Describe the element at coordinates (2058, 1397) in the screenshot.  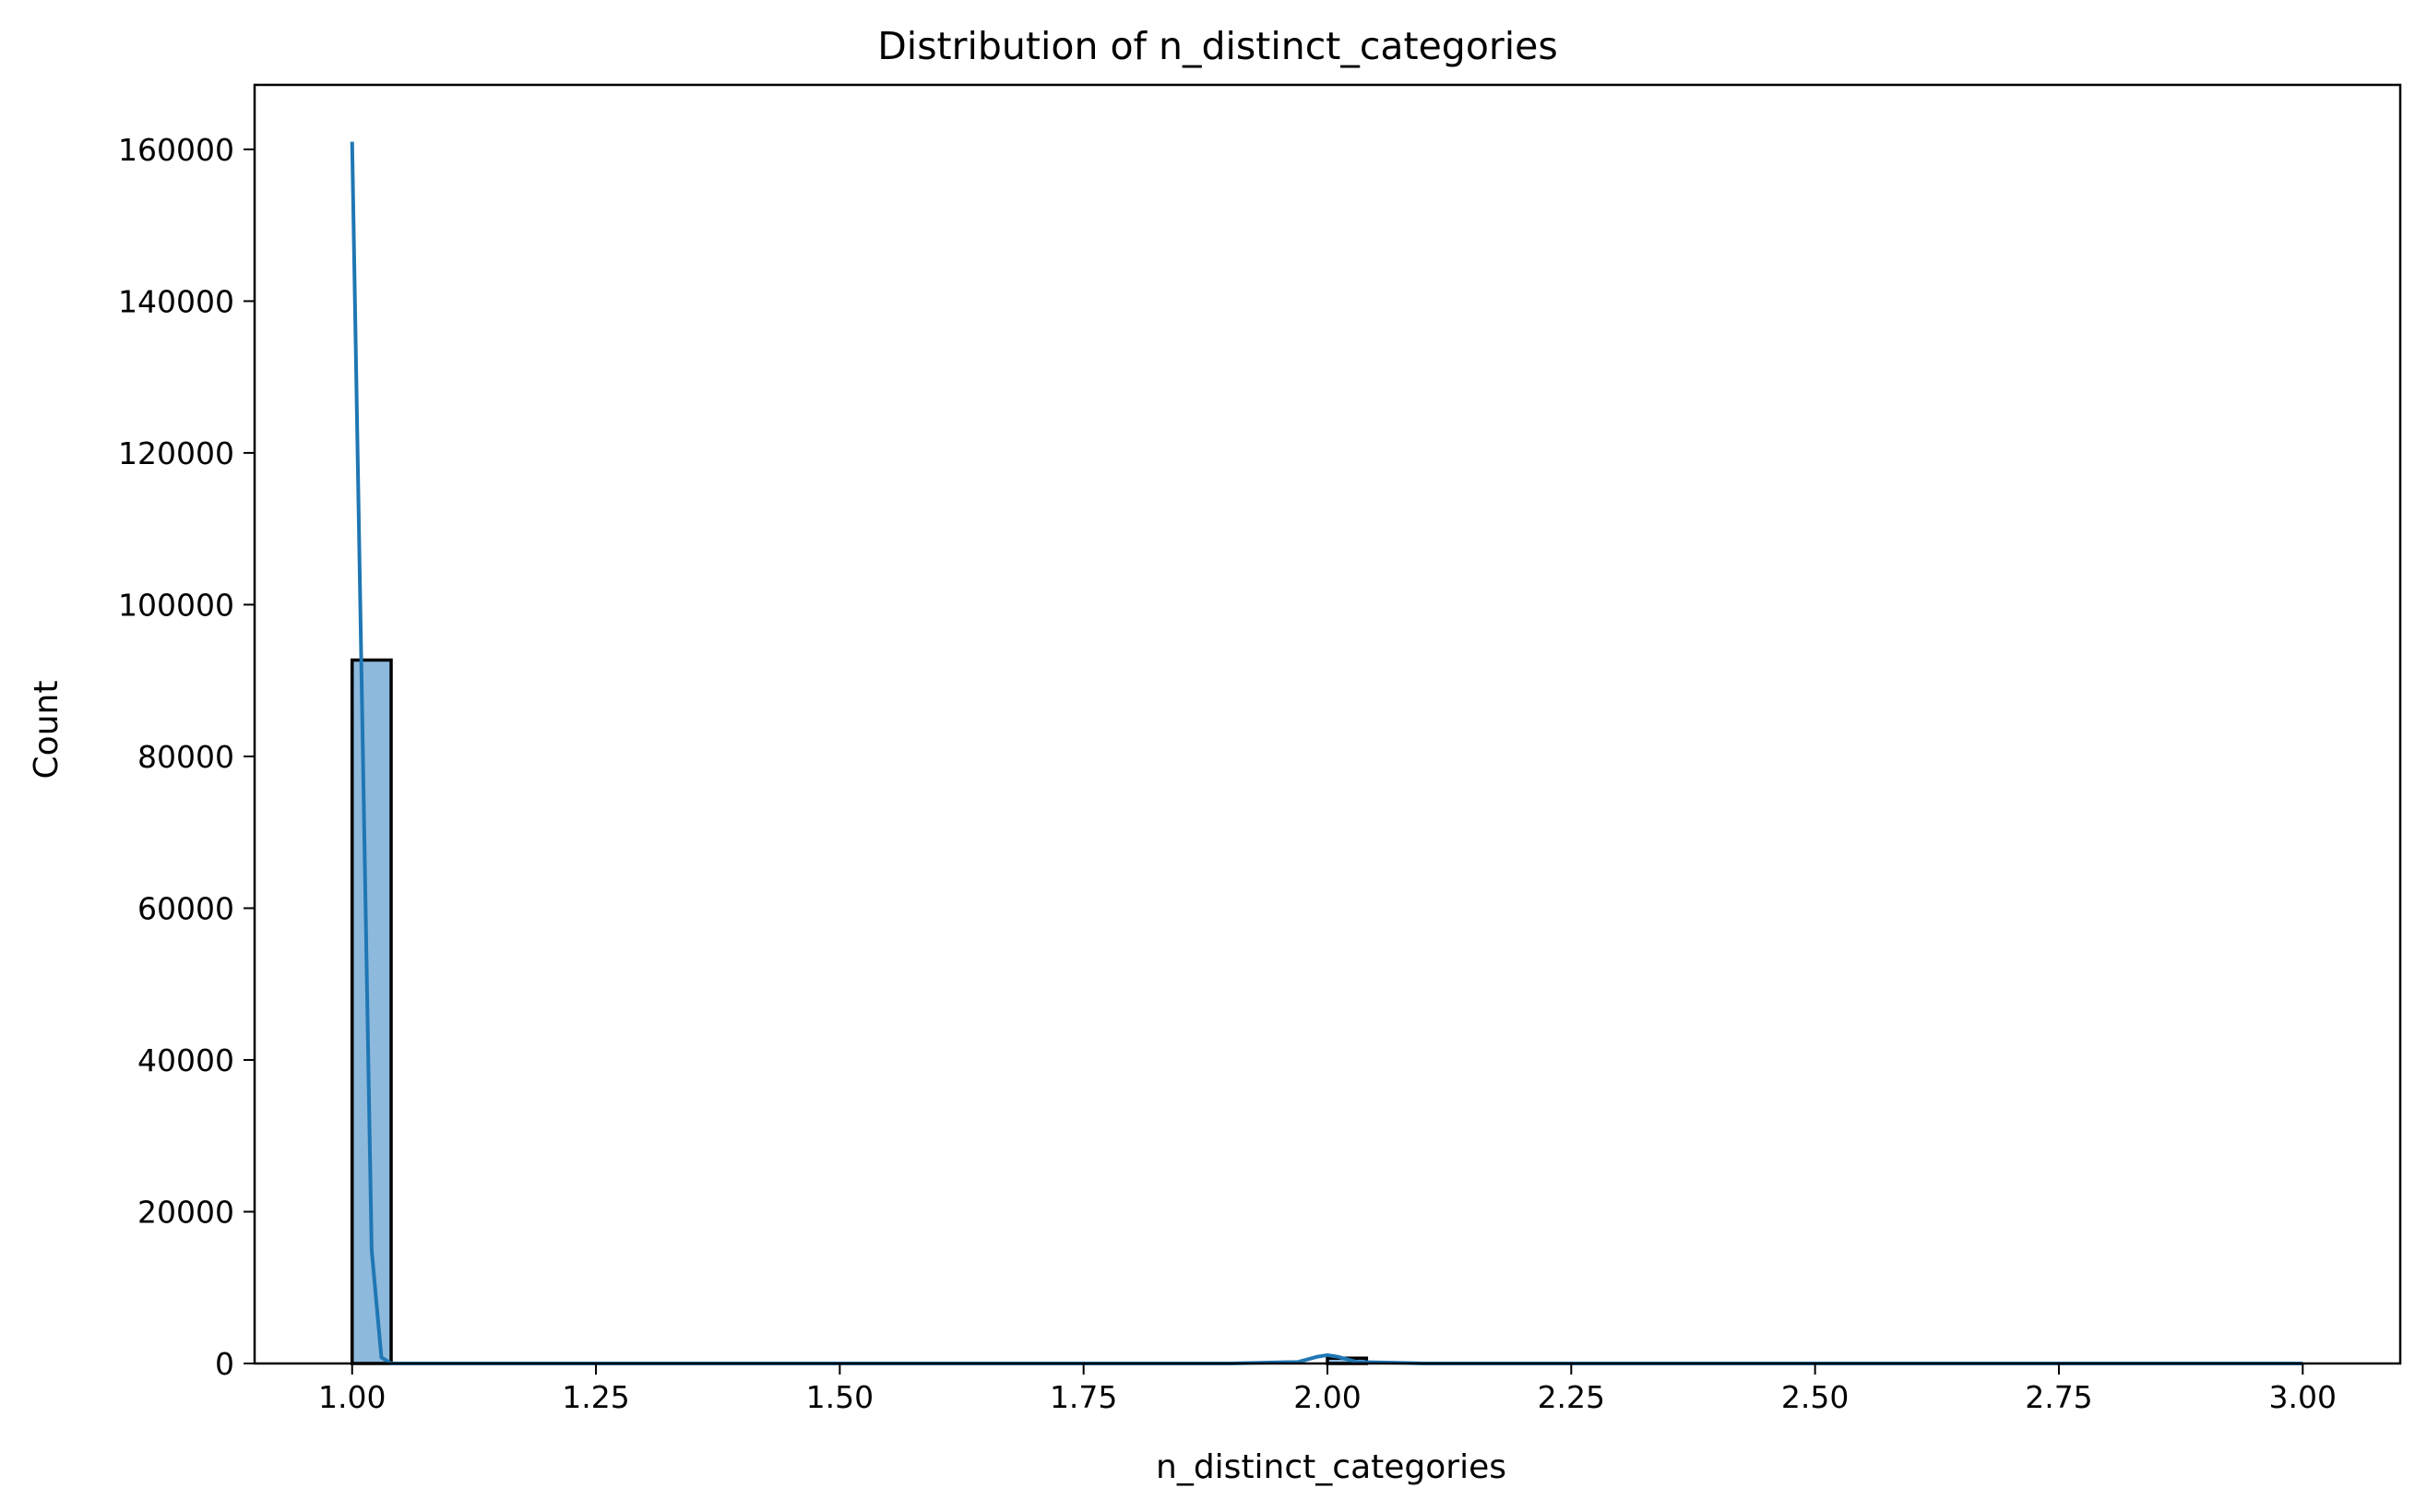
I see `x-tick-label: 2.75` at that location.